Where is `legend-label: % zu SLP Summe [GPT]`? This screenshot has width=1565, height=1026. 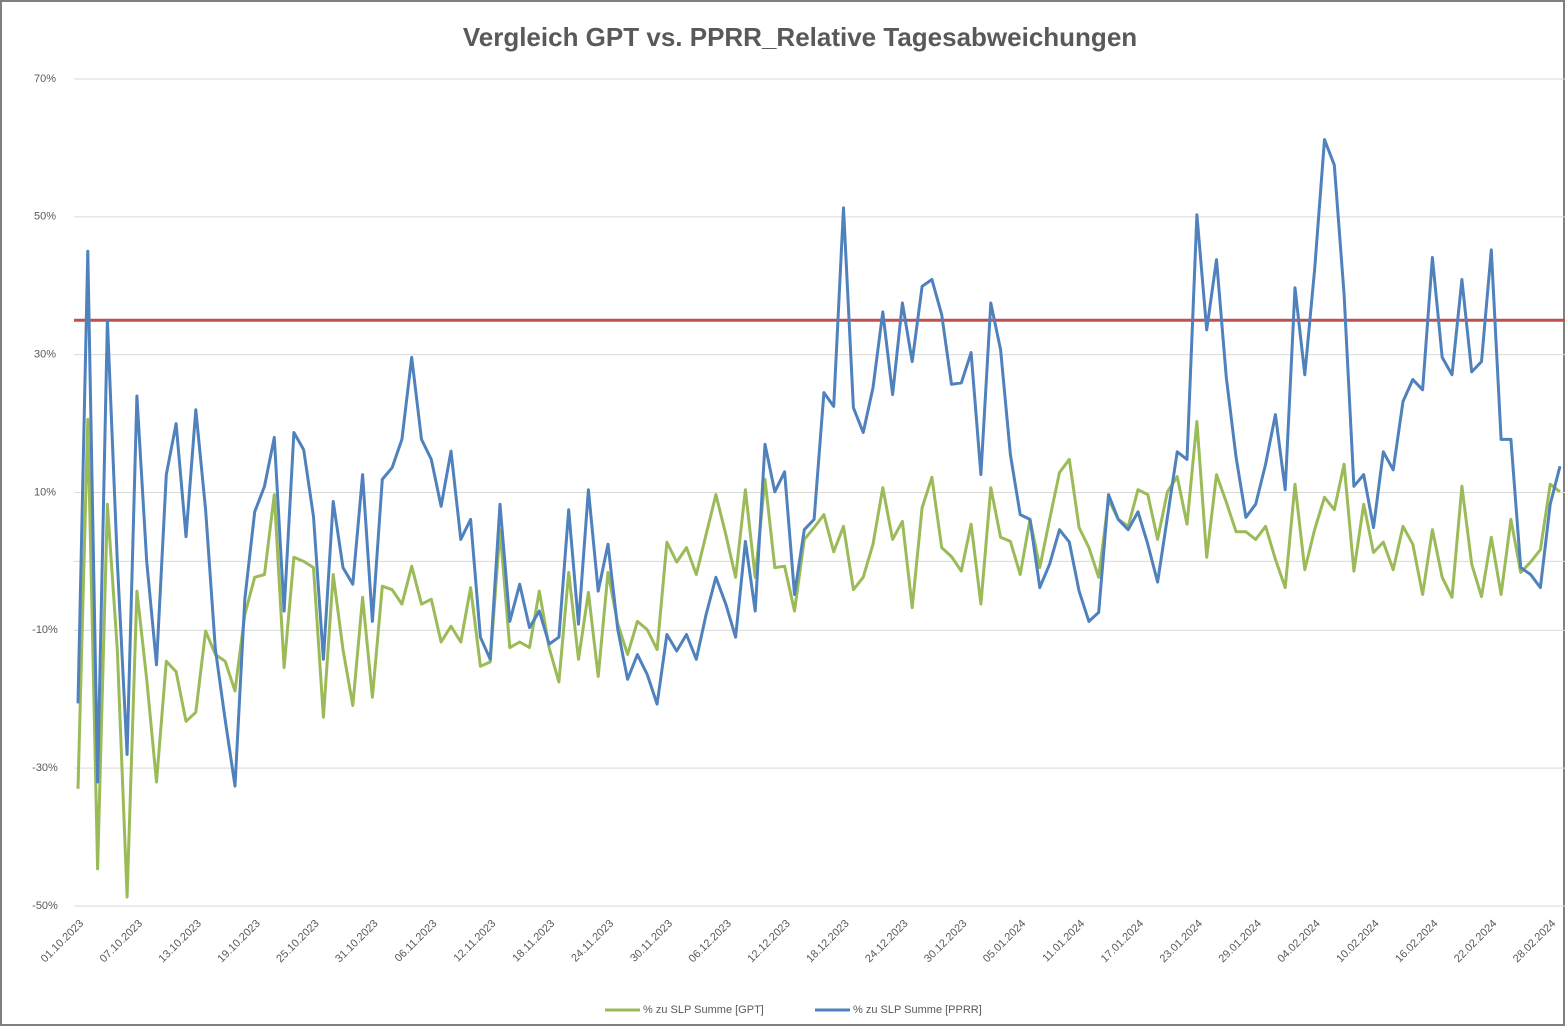
legend-label: % zu SLP Summe [GPT] is located at coordinates (703, 1010).